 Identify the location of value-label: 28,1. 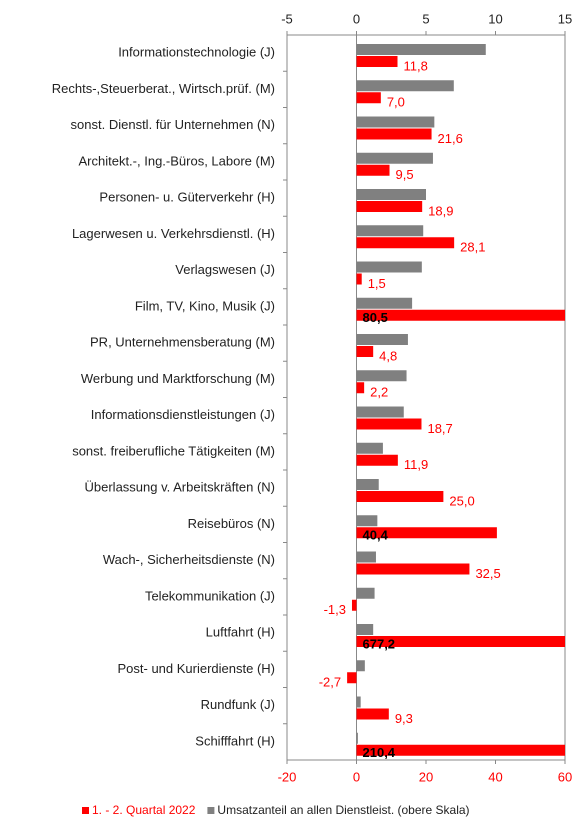
(472, 247).